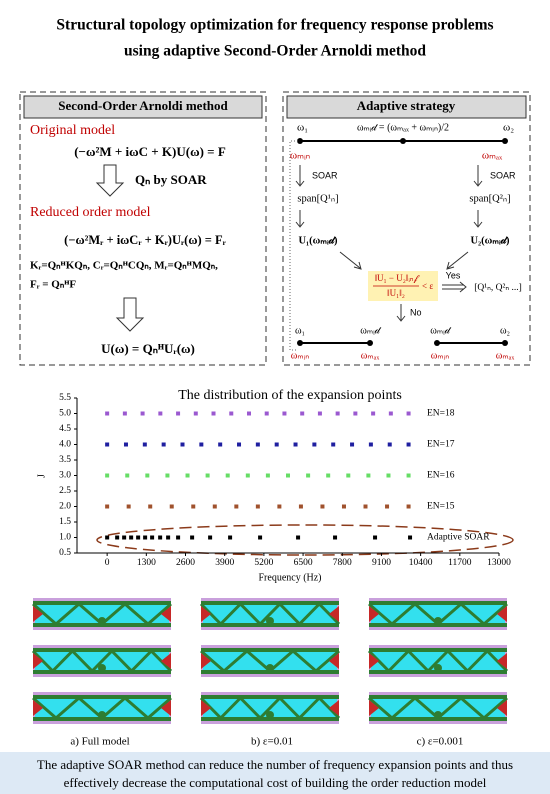 The width and height of the screenshot is (550, 794). What do you see at coordinates (293, 245) in the screenshot?
I see `feedback-line` at bounding box center [293, 245].